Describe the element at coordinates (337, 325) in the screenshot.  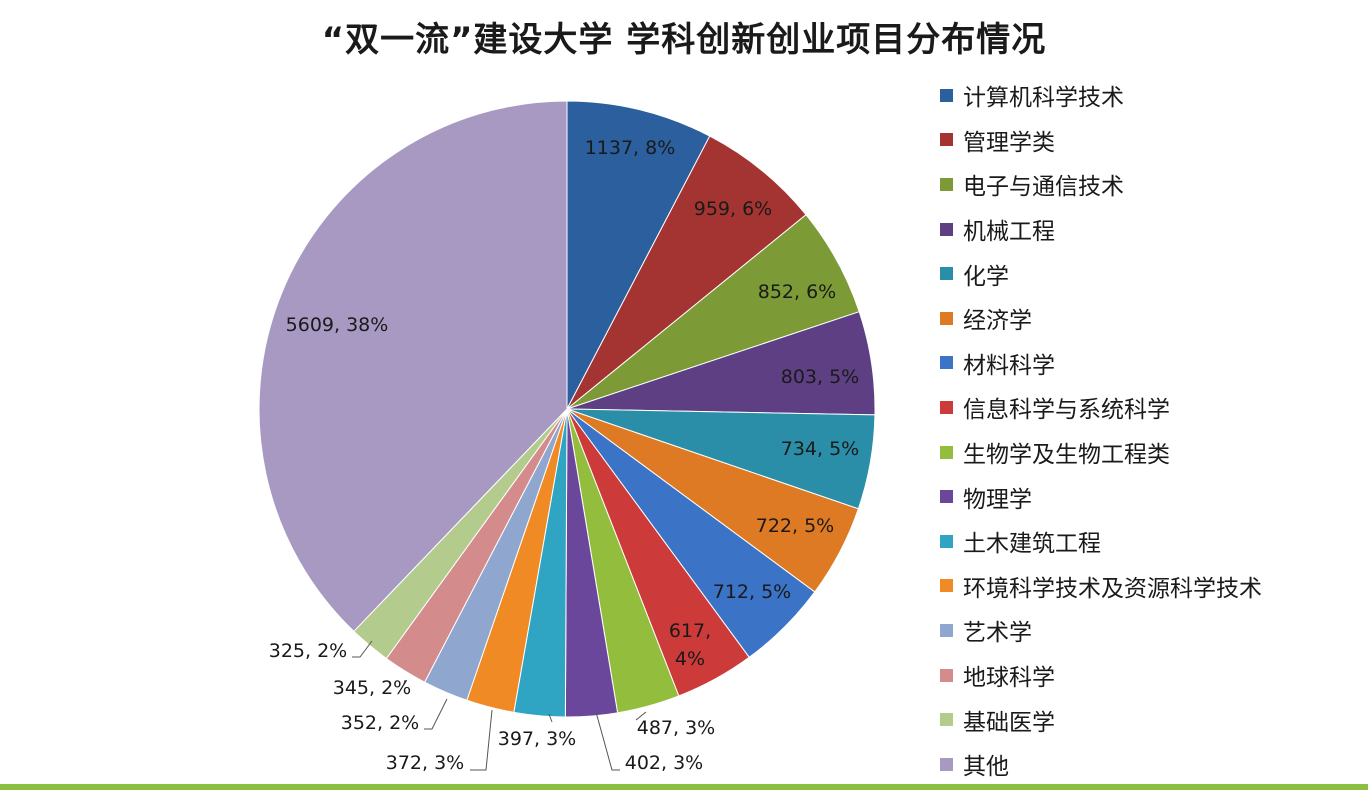
I see `data-label: 5609, 38%` at that location.